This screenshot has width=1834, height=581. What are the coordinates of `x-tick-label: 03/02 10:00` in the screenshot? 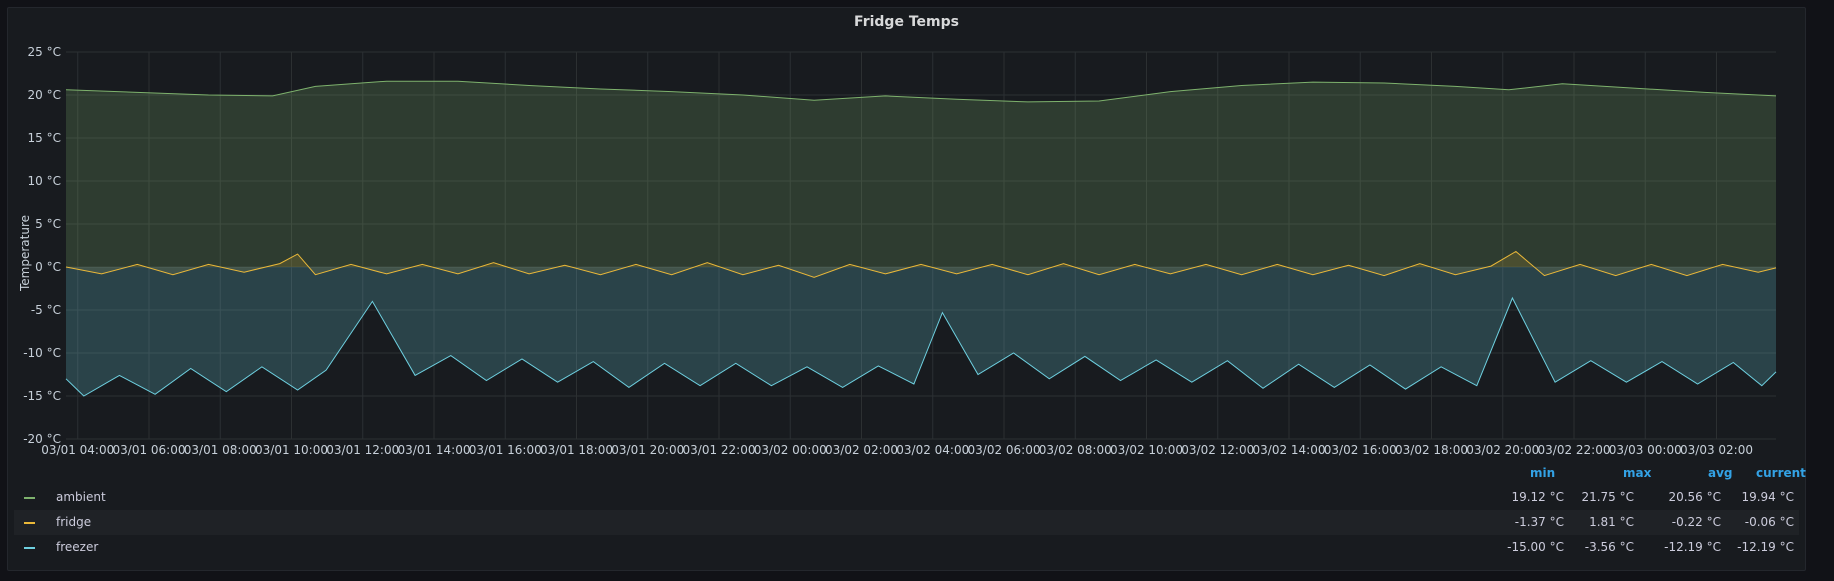 It's located at (1146, 450).